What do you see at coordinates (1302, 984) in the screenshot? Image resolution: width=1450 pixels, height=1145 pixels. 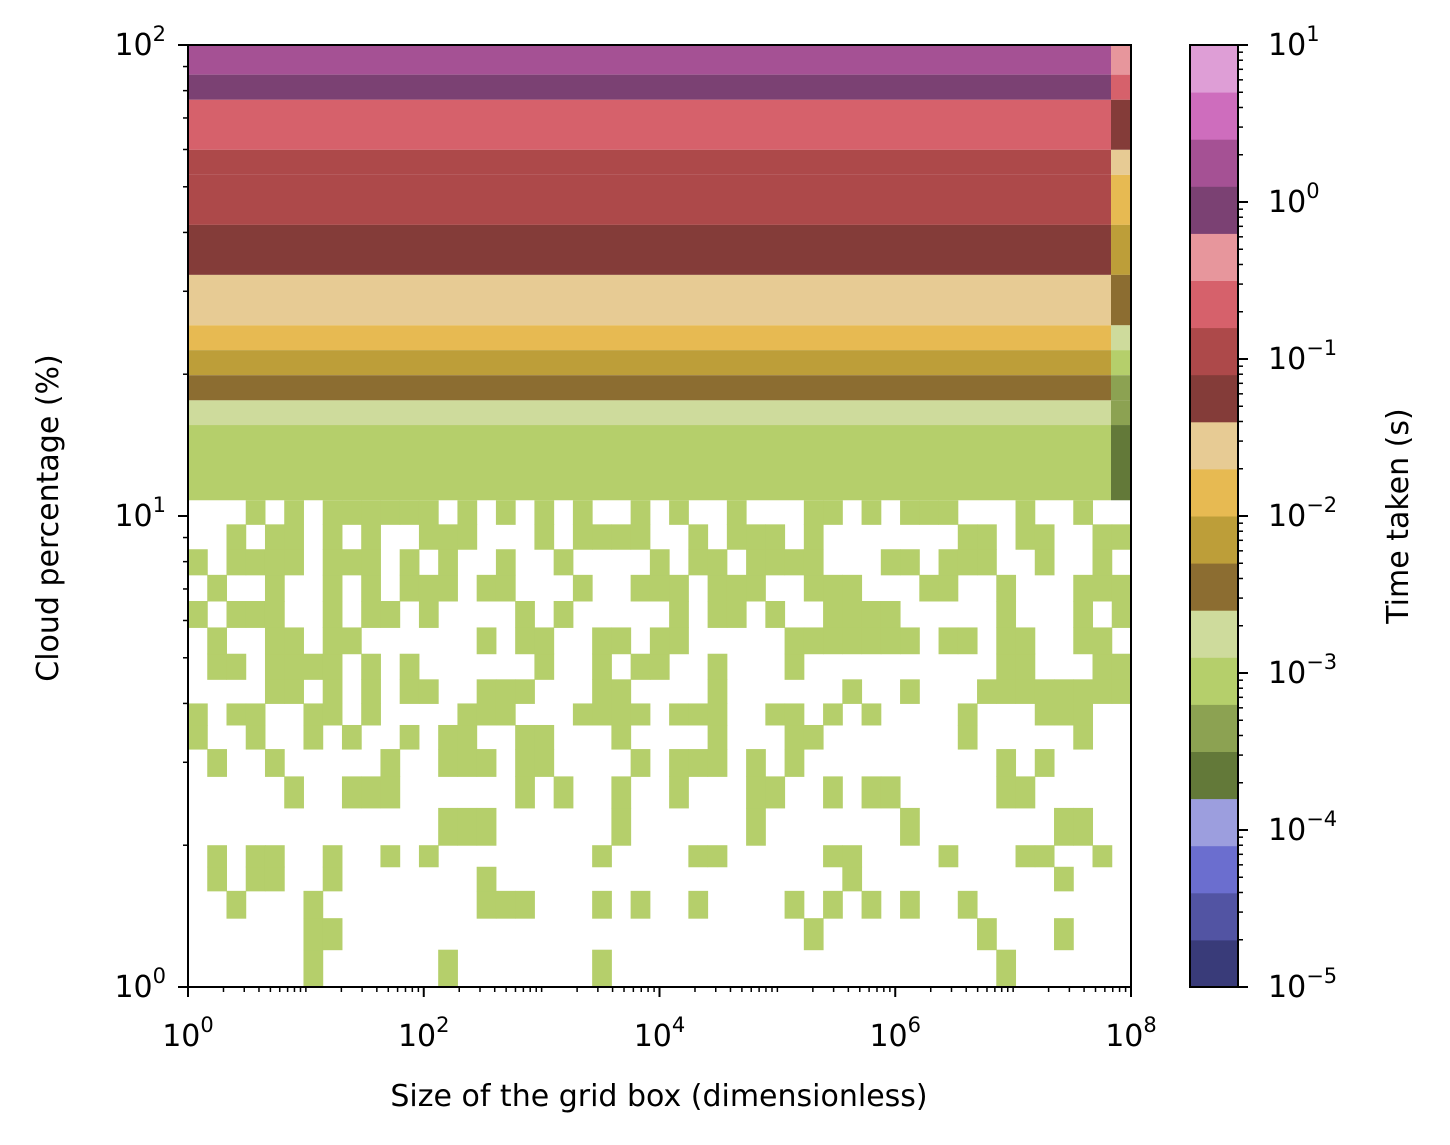 I see `tick-label: 10⁻⁵` at bounding box center [1302, 984].